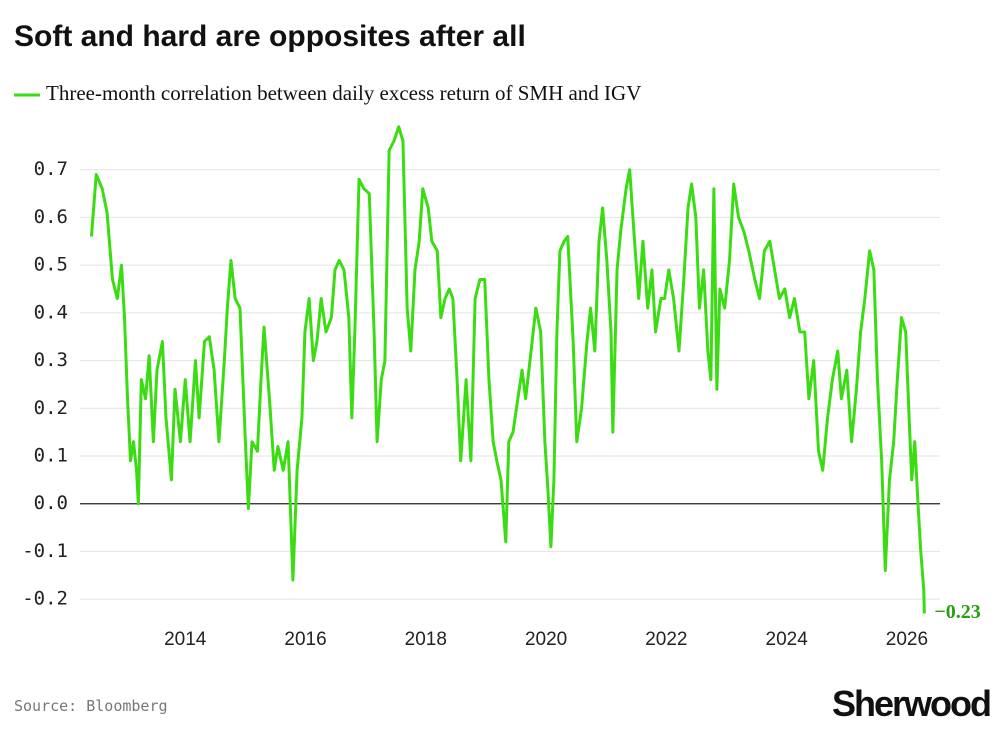 This screenshot has height=736, width=1000. What do you see at coordinates (907, 639) in the screenshot?
I see `x-tick-label: 2026` at bounding box center [907, 639].